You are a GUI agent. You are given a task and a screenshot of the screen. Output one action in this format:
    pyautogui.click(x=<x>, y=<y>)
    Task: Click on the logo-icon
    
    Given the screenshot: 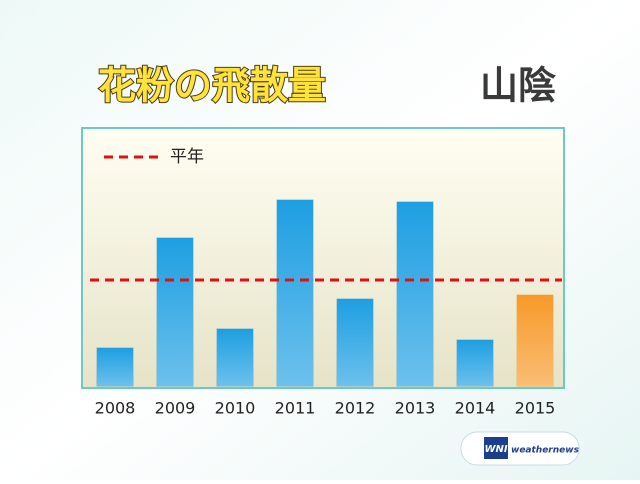 What is the action you would take?
    pyautogui.click(x=496, y=448)
    